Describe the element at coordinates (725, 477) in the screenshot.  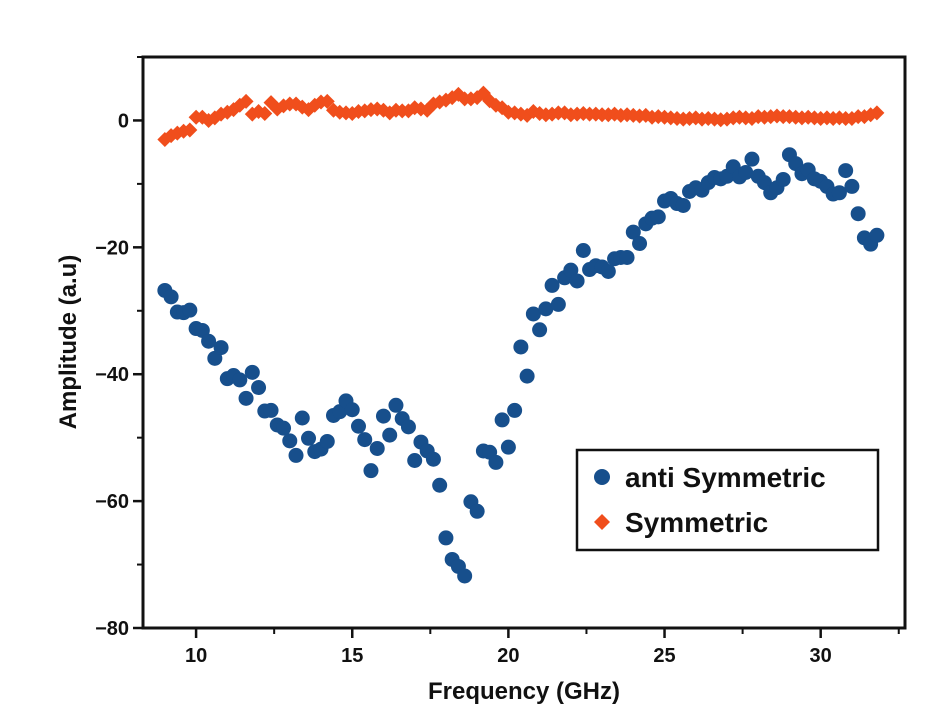
I see `legend-label-anti-symmetric: anti Symmetric` at that location.